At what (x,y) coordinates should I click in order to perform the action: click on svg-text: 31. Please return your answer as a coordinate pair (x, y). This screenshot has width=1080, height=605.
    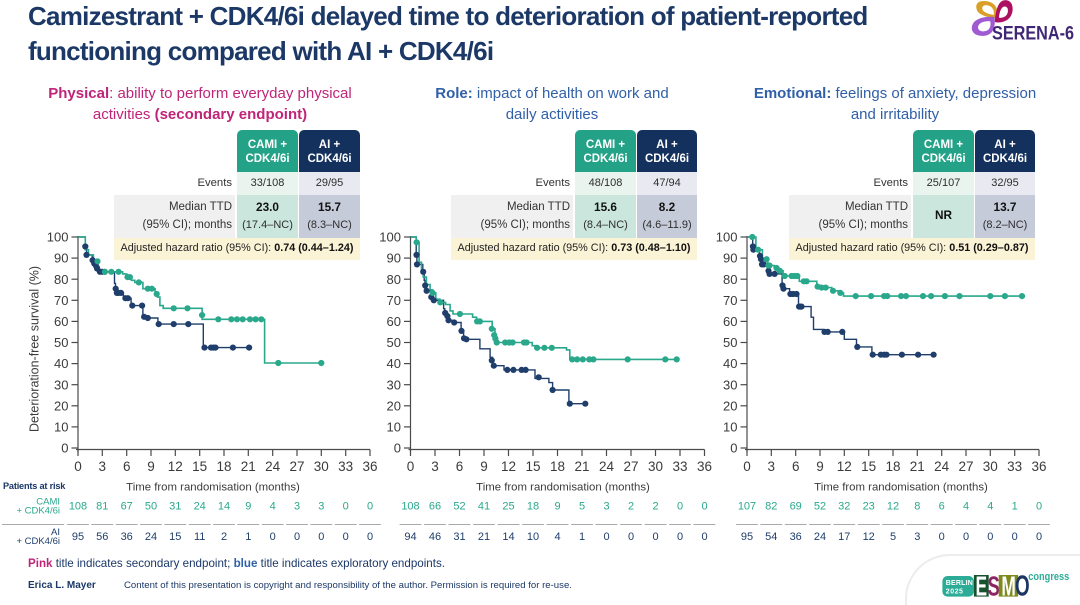
    Looking at the image, I should click on (459, 537).